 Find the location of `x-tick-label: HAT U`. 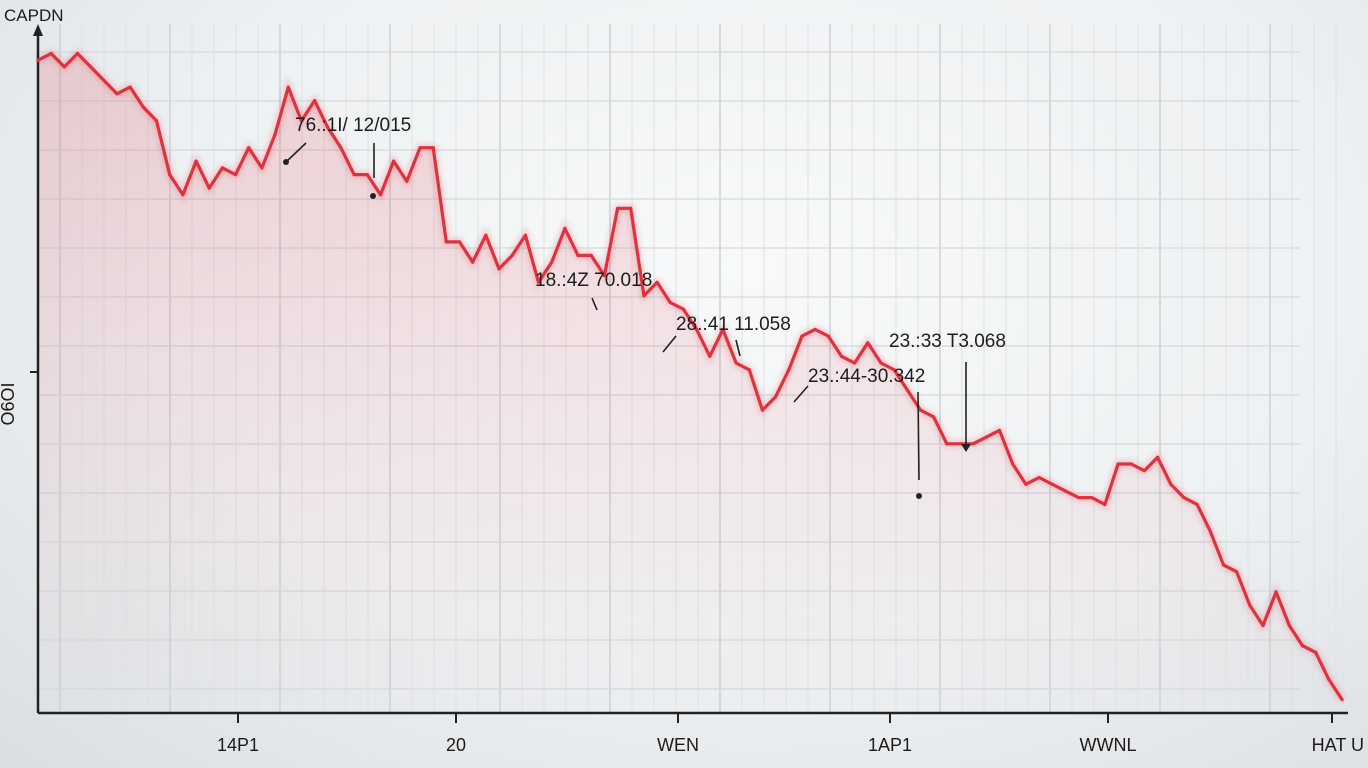

x-tick-label: HAT U is located at coordinates (1338, 745).